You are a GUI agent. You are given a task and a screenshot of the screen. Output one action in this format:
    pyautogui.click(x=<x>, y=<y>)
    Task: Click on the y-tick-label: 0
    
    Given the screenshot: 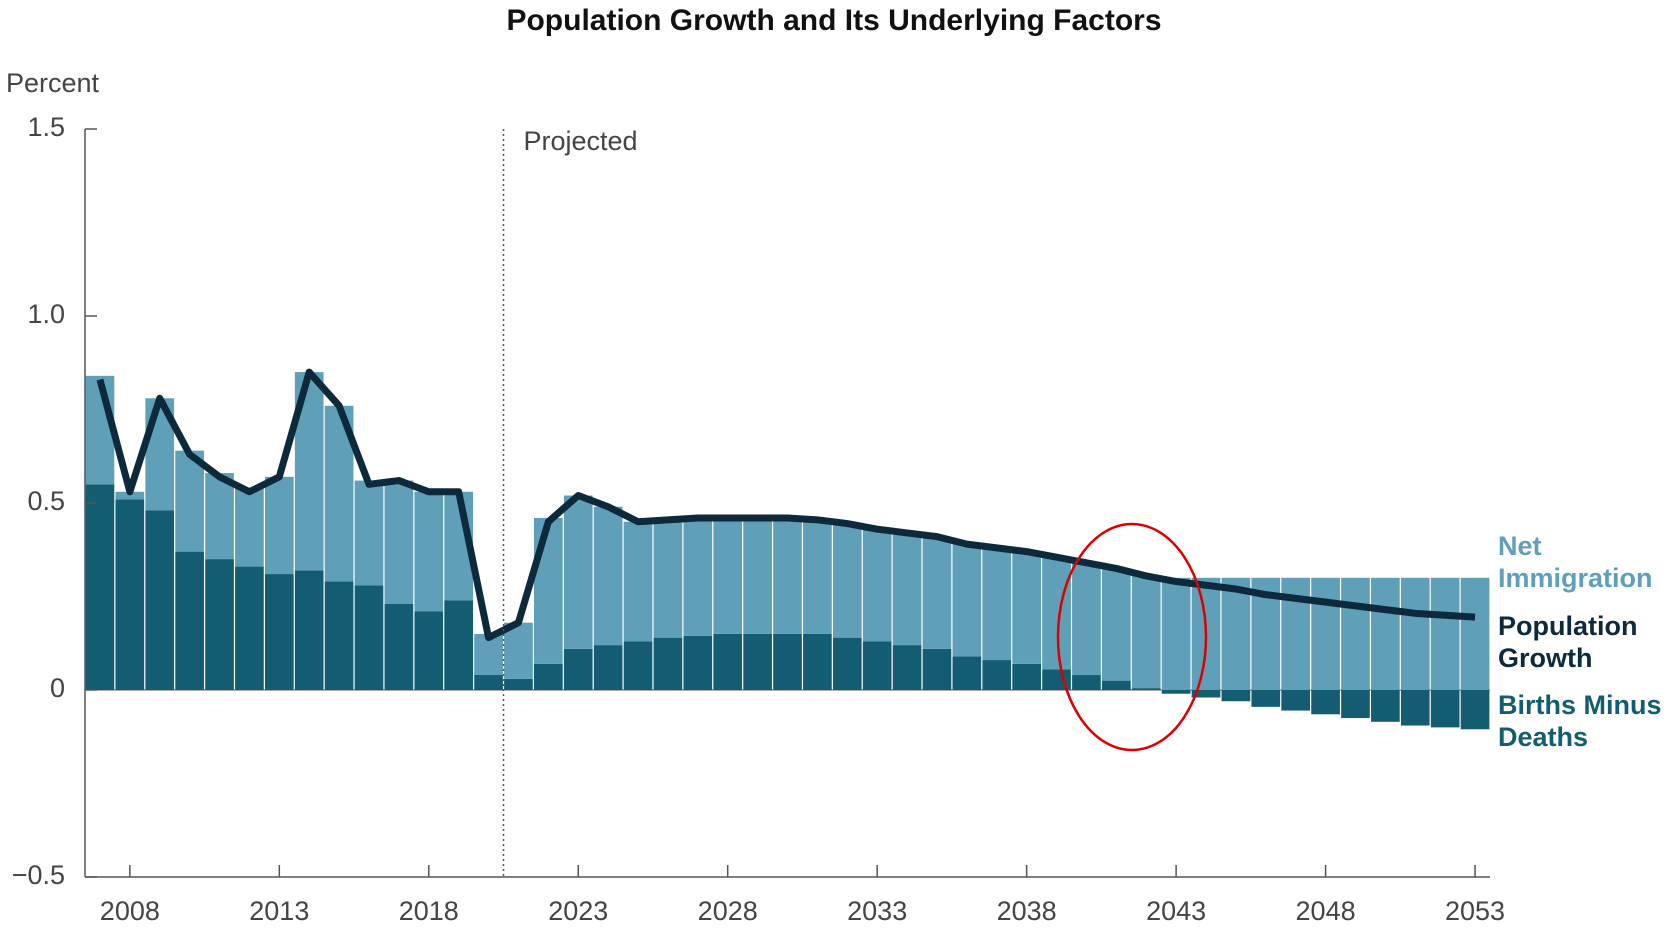 What is the action you would take?
    pyautogui.click(x=57, y=688)
    